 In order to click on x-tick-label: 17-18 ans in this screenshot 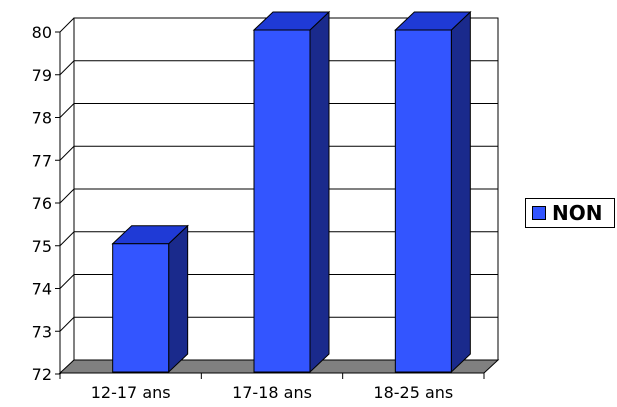, I will do `click(272, 392)`.